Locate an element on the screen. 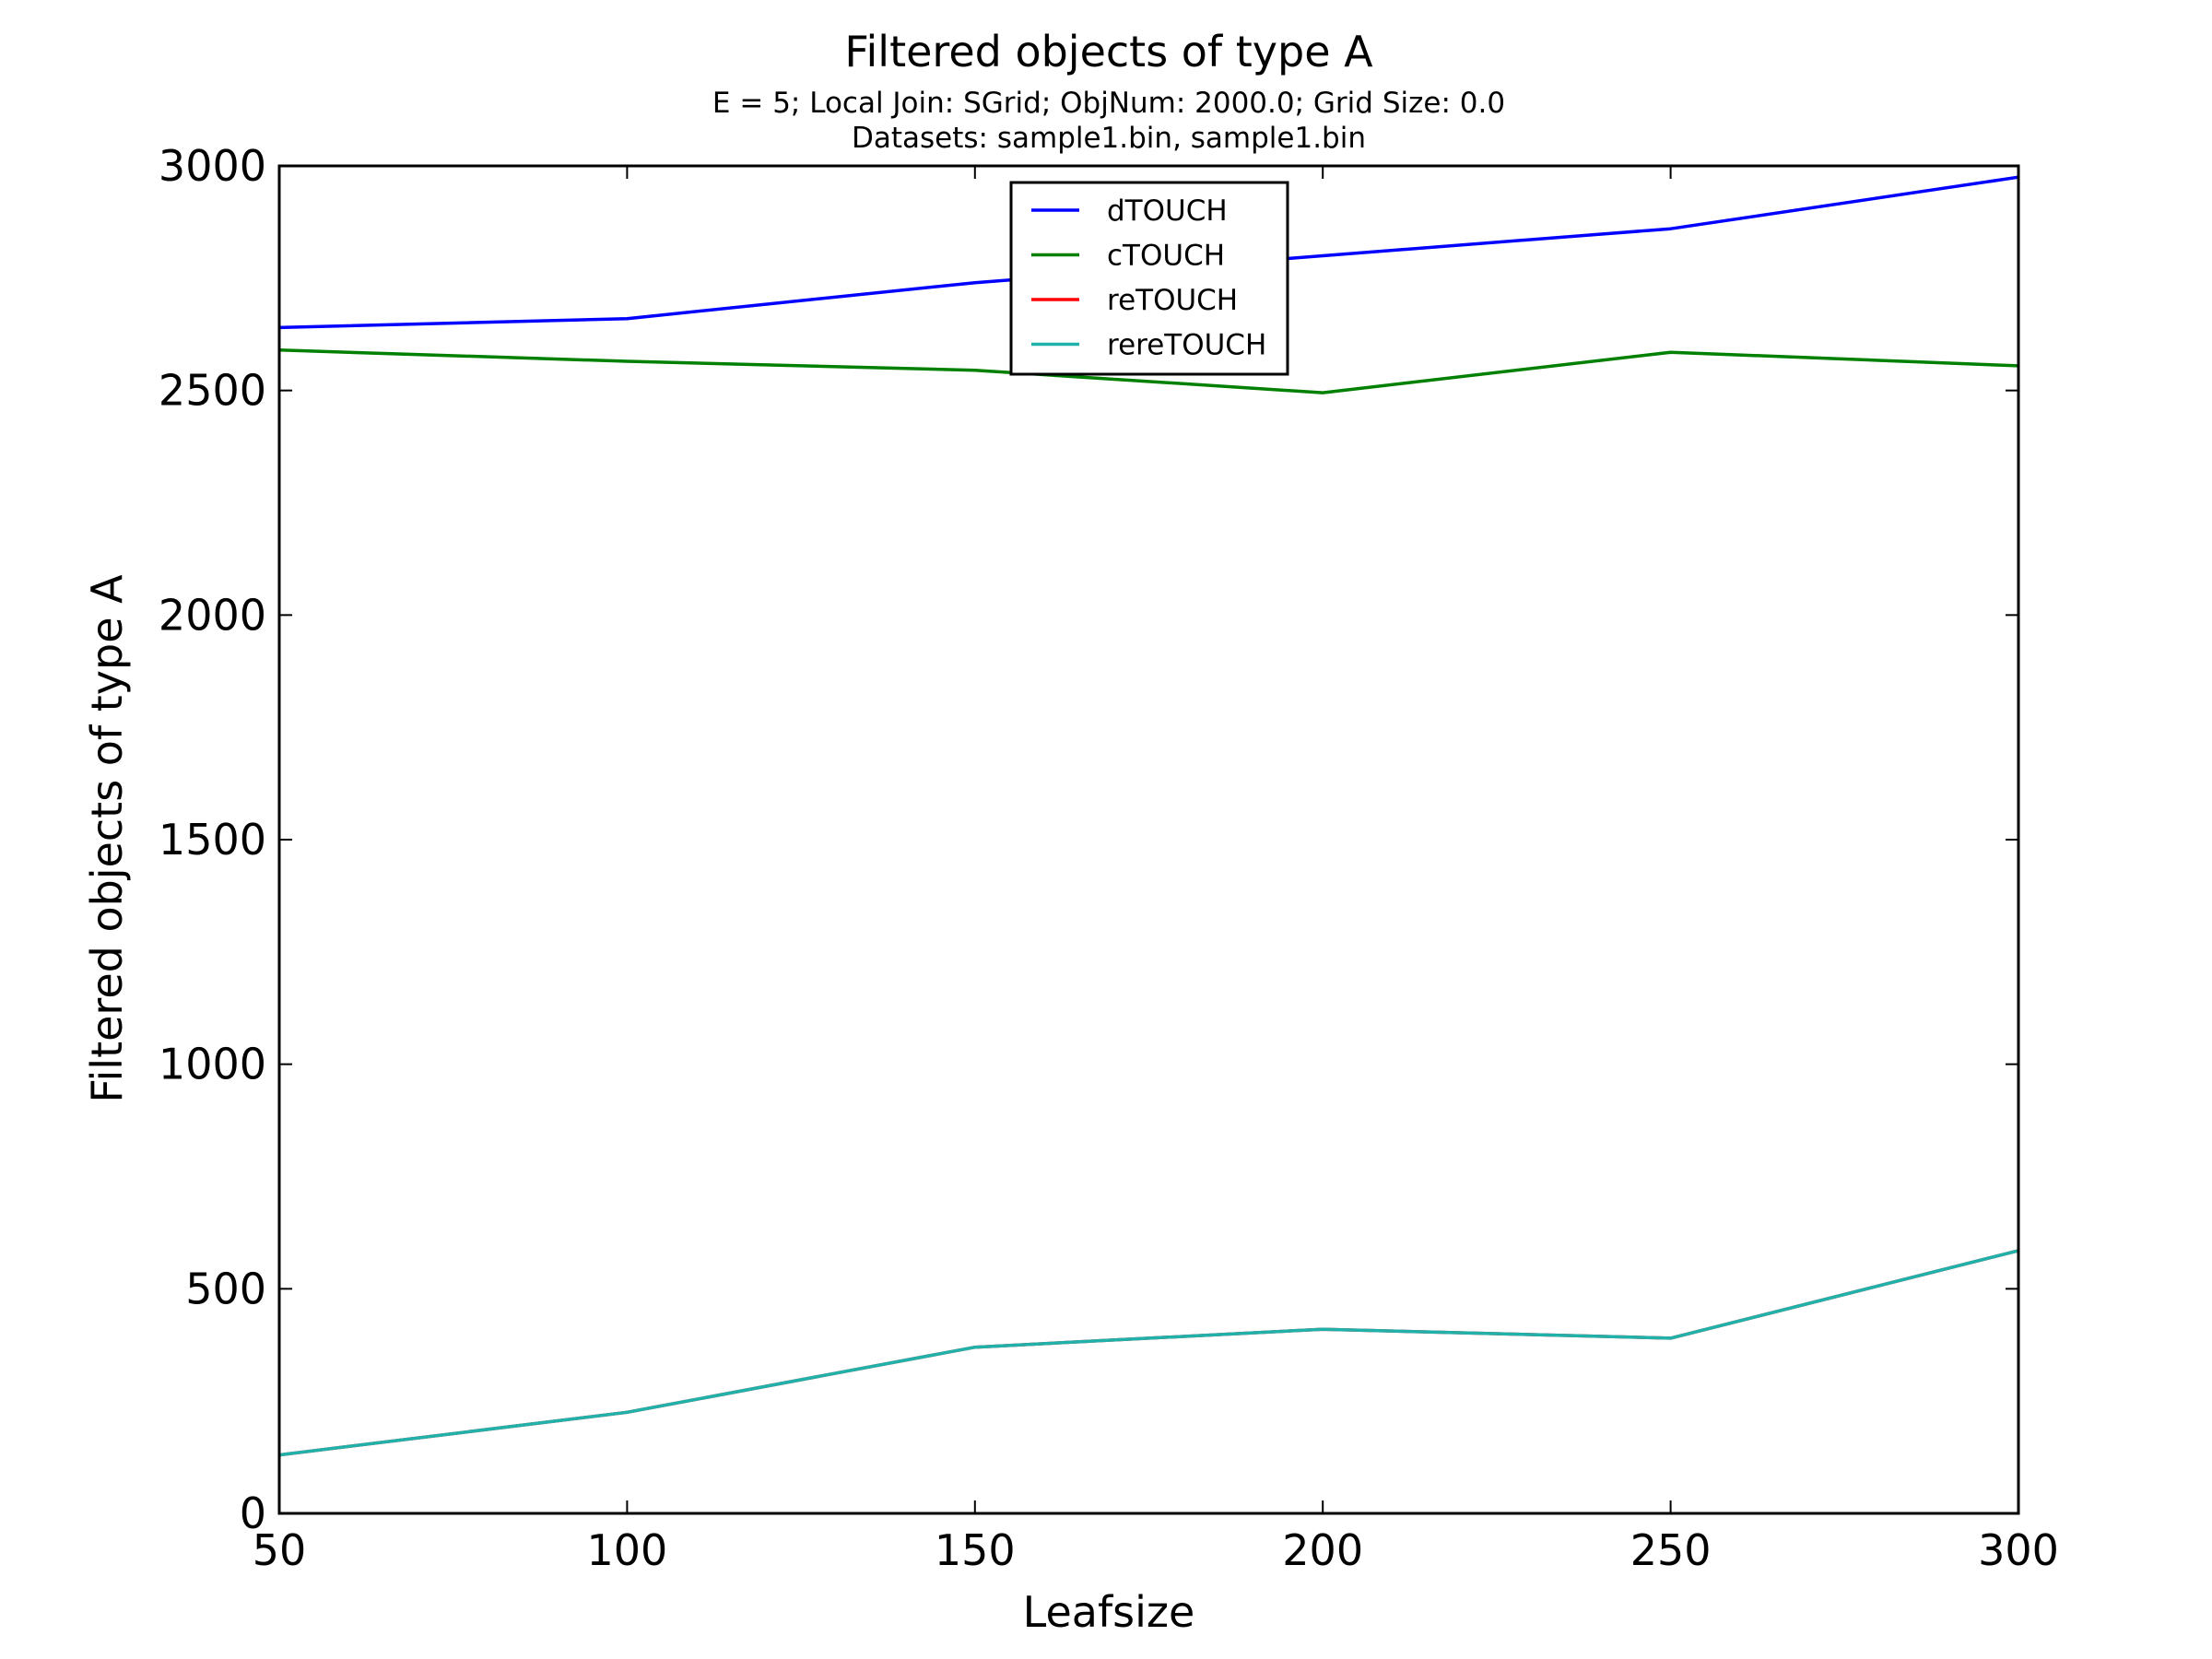 The image size is (2212, 1659). y-tick-label: 3000 is located at coordinates (212, 166).